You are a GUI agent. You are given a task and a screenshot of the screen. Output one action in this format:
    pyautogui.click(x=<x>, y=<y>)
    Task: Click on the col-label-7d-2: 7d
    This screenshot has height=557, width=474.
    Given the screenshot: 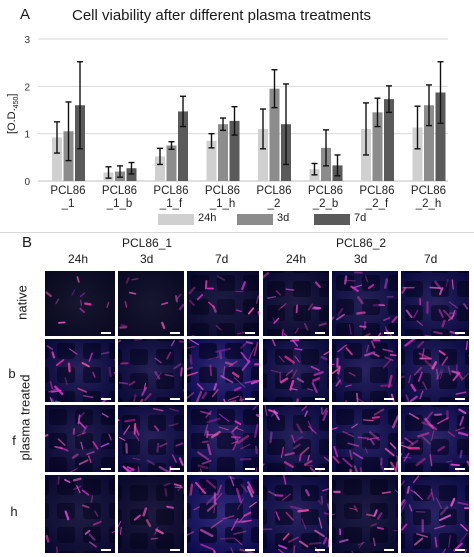 What is the action you would take?
    pyautogui.click(x=431, y=259)
    